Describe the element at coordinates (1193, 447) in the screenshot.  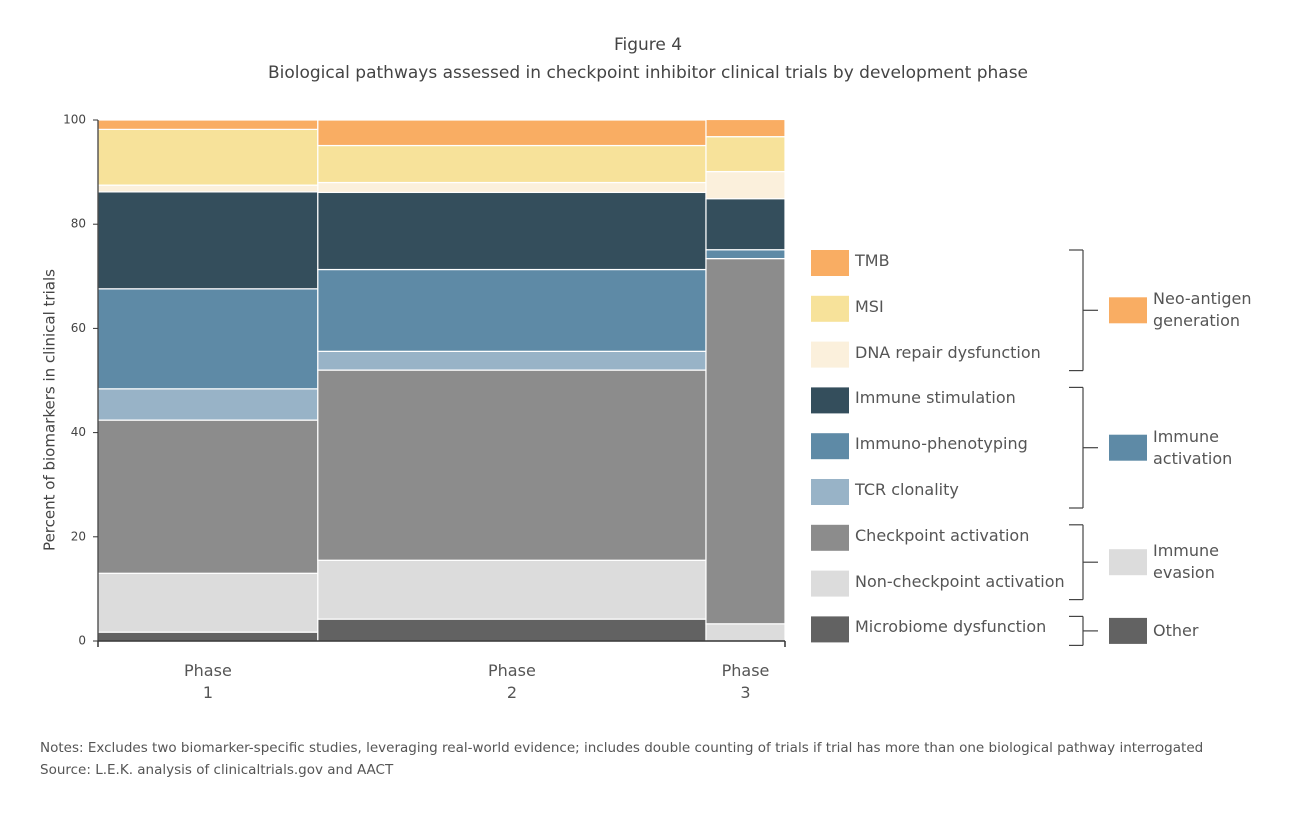
I see `group-label: Immune activation` at that location.